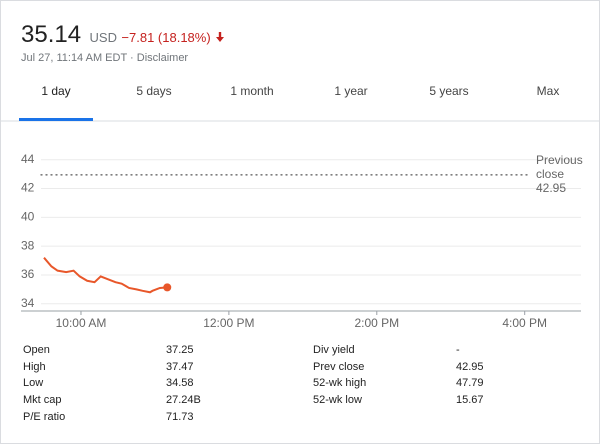  What do you see at coordinates (339, 367) in the screenshot?
I see `stat-label: Prev close` at bounding box center [339, 367].